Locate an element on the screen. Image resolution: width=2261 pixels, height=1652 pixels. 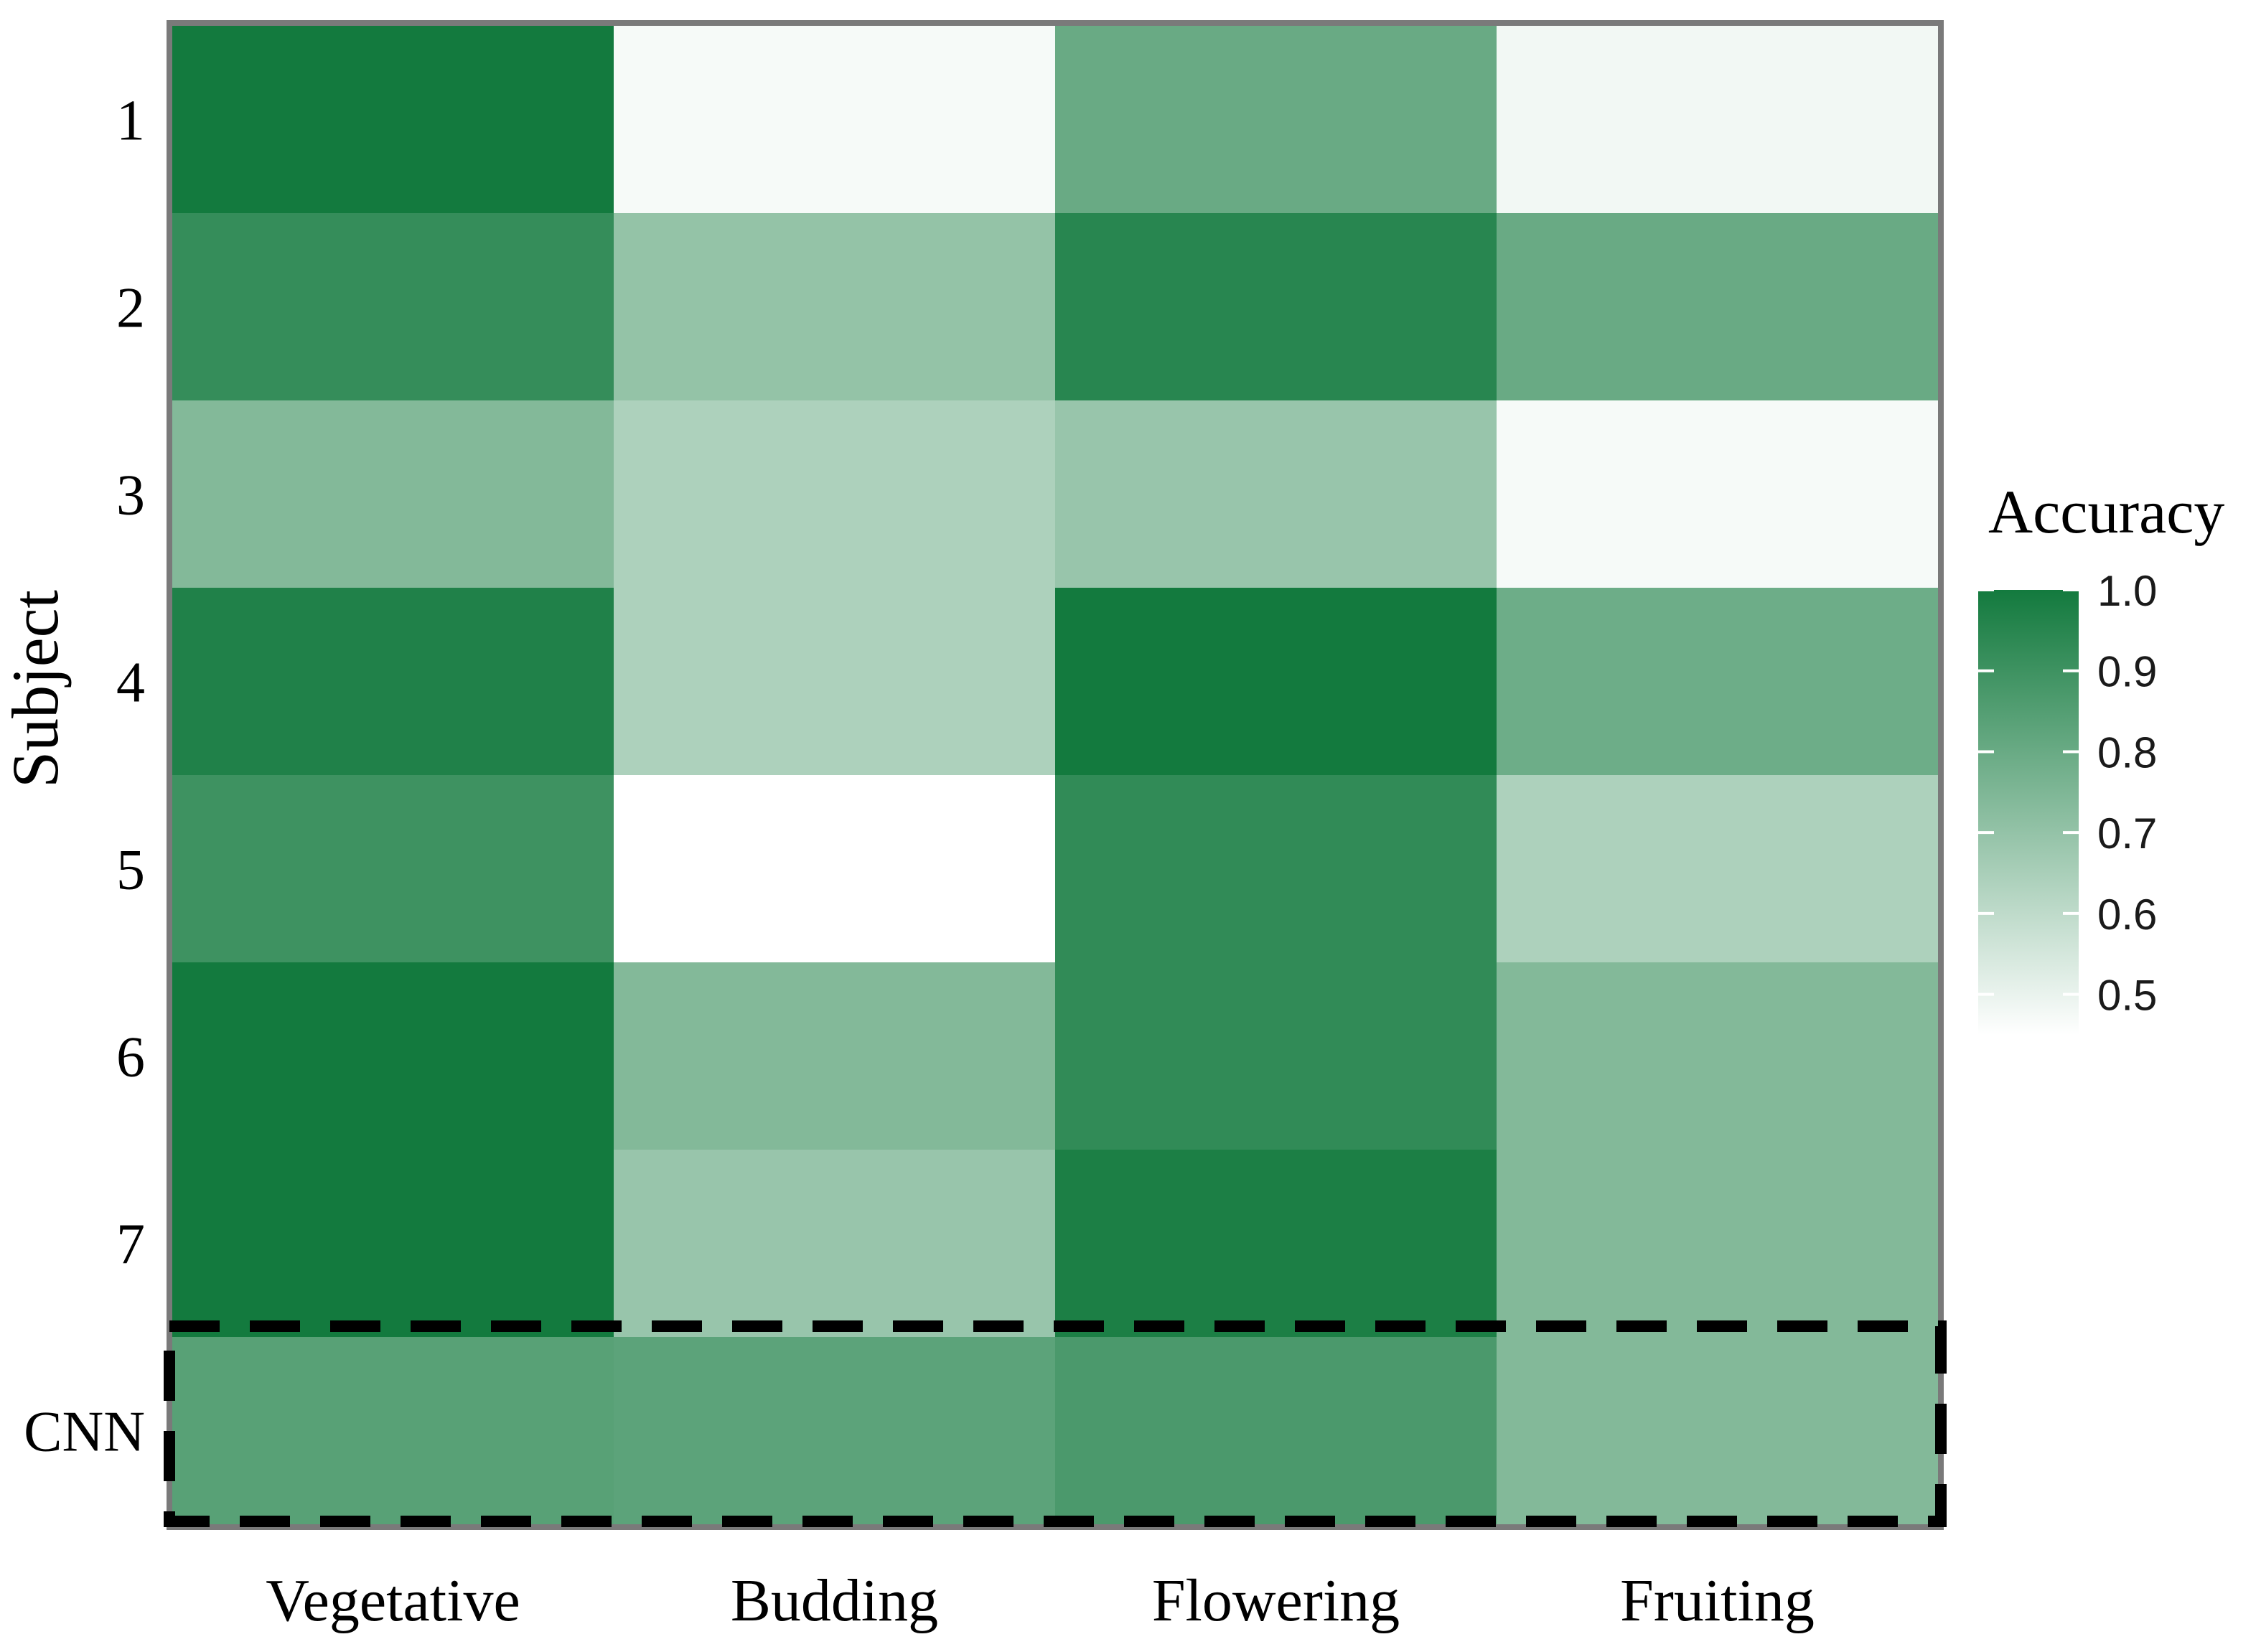
column-label-flowering: Flowering is located at coordinates (1276, 1600).